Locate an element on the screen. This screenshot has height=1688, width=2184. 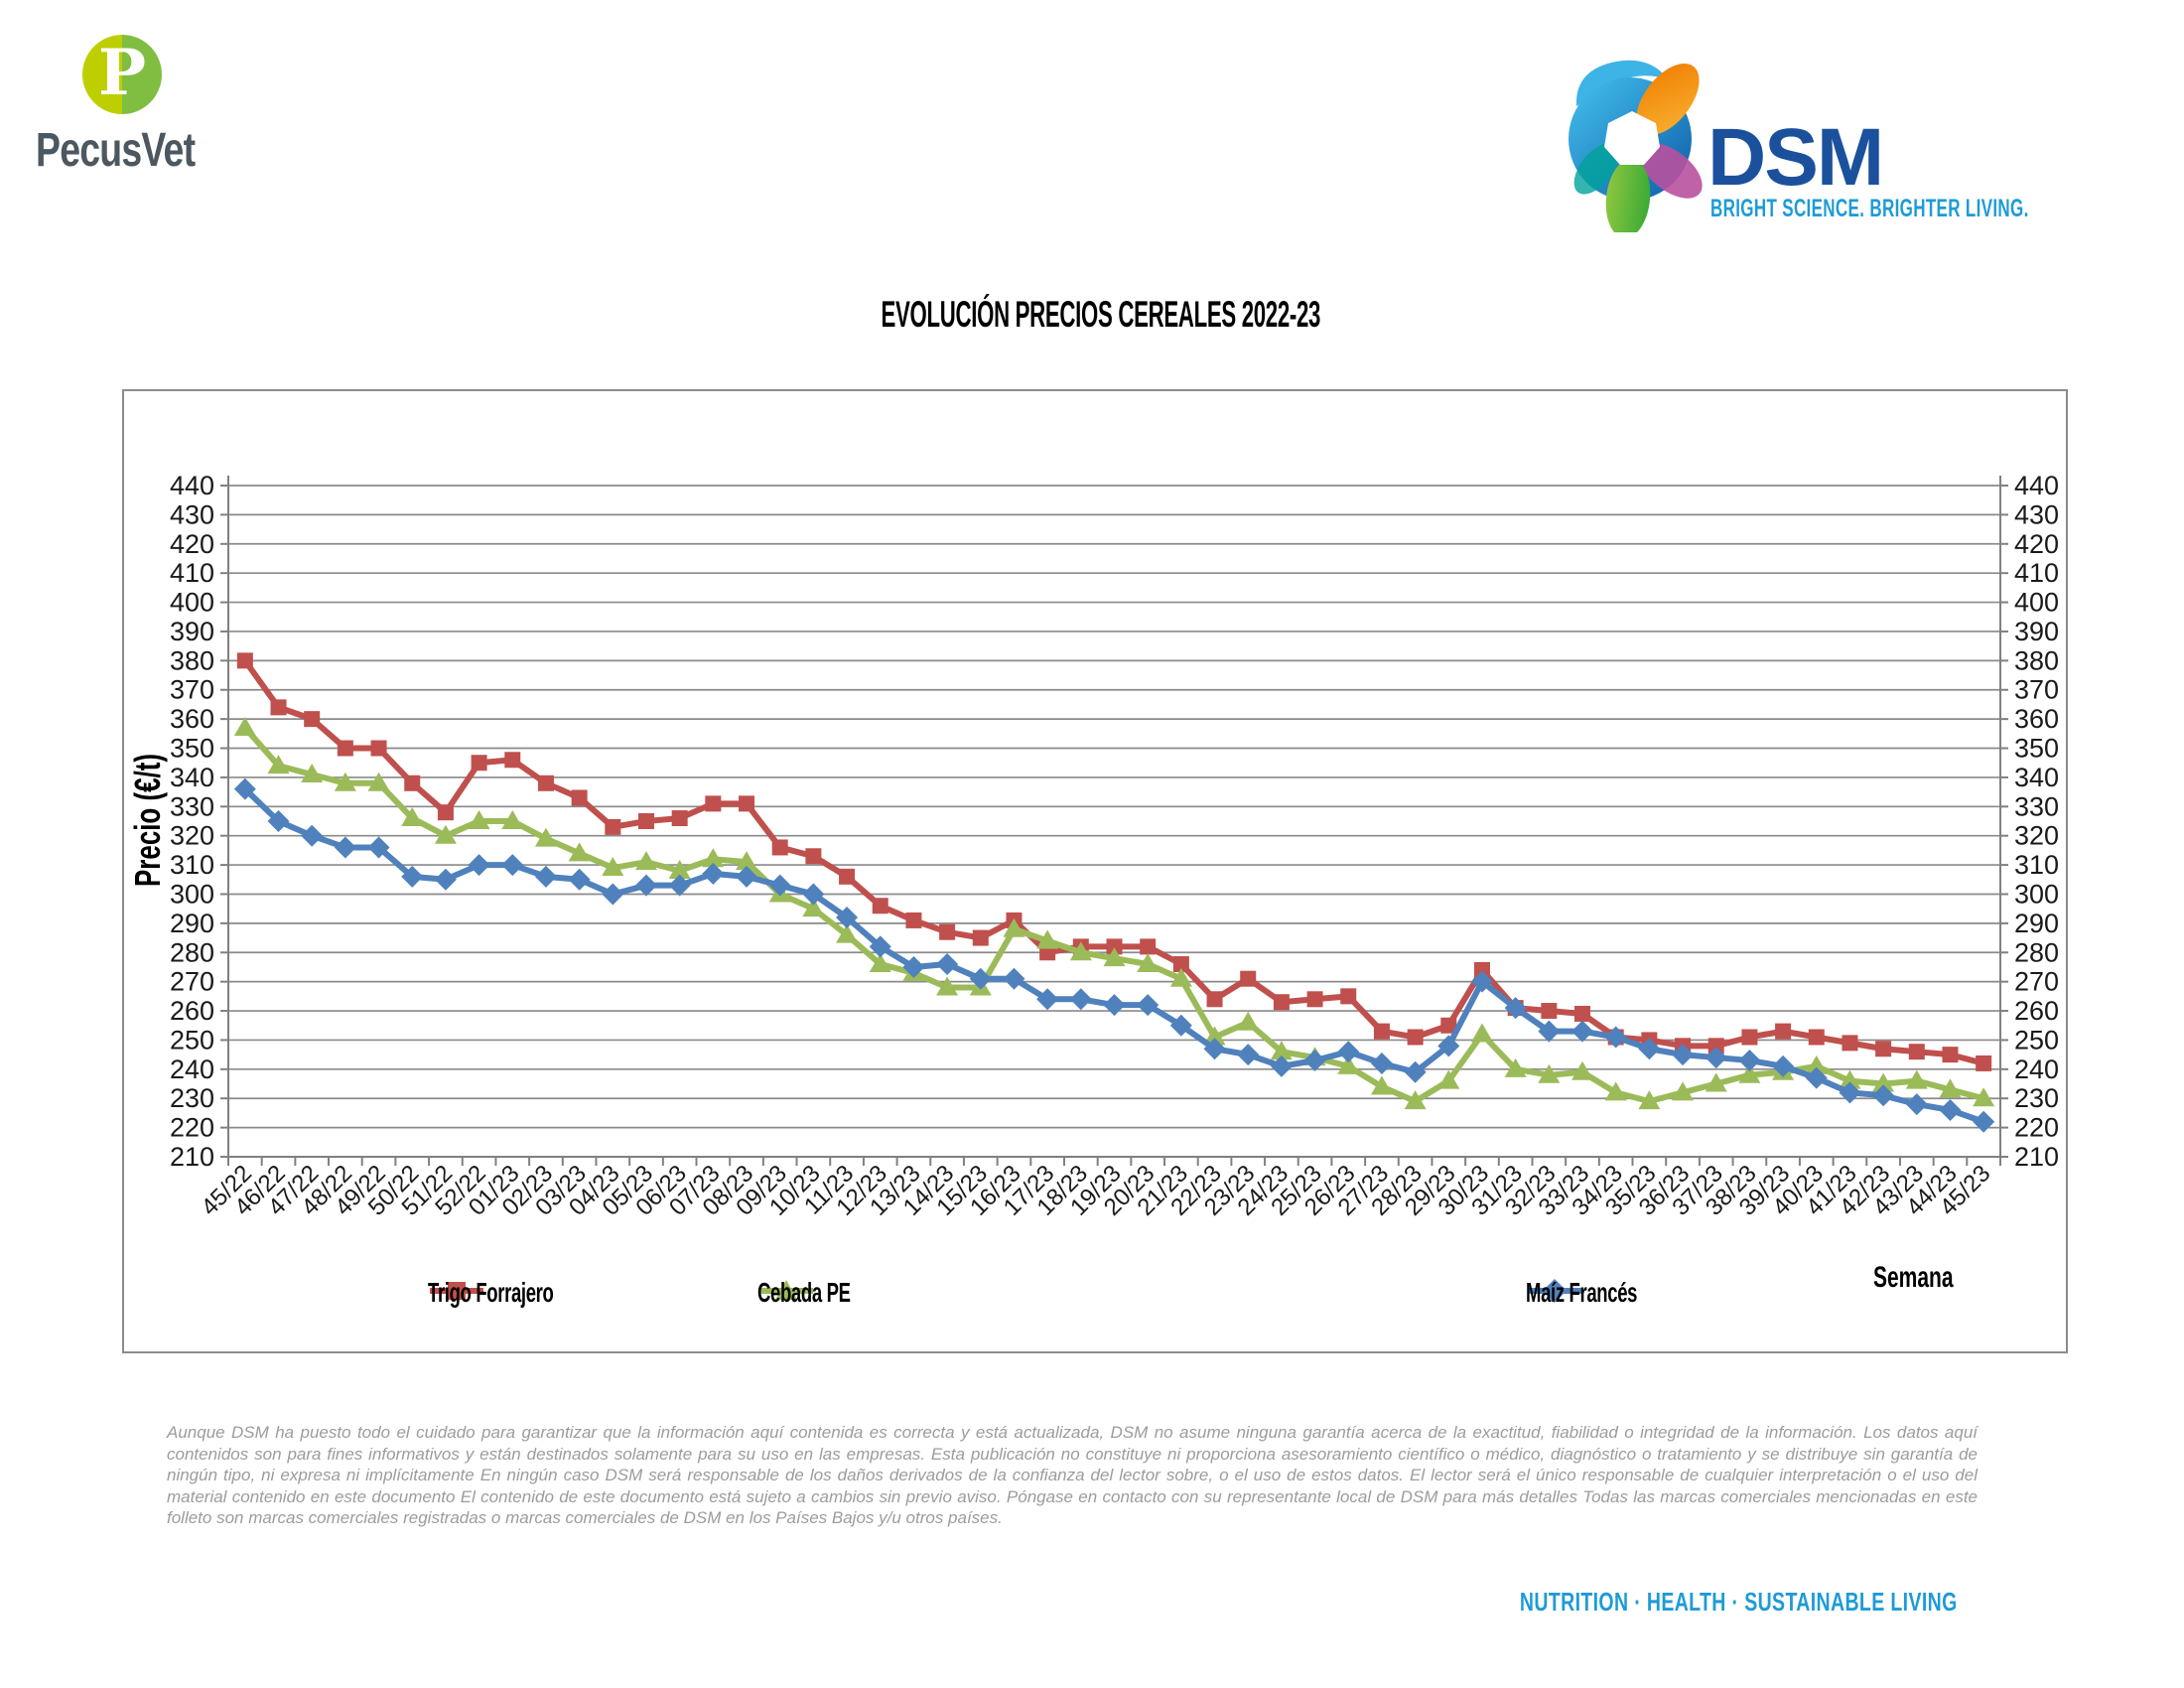
y-axis-tick-label-left: 320 is located at coordinates (192, 836).